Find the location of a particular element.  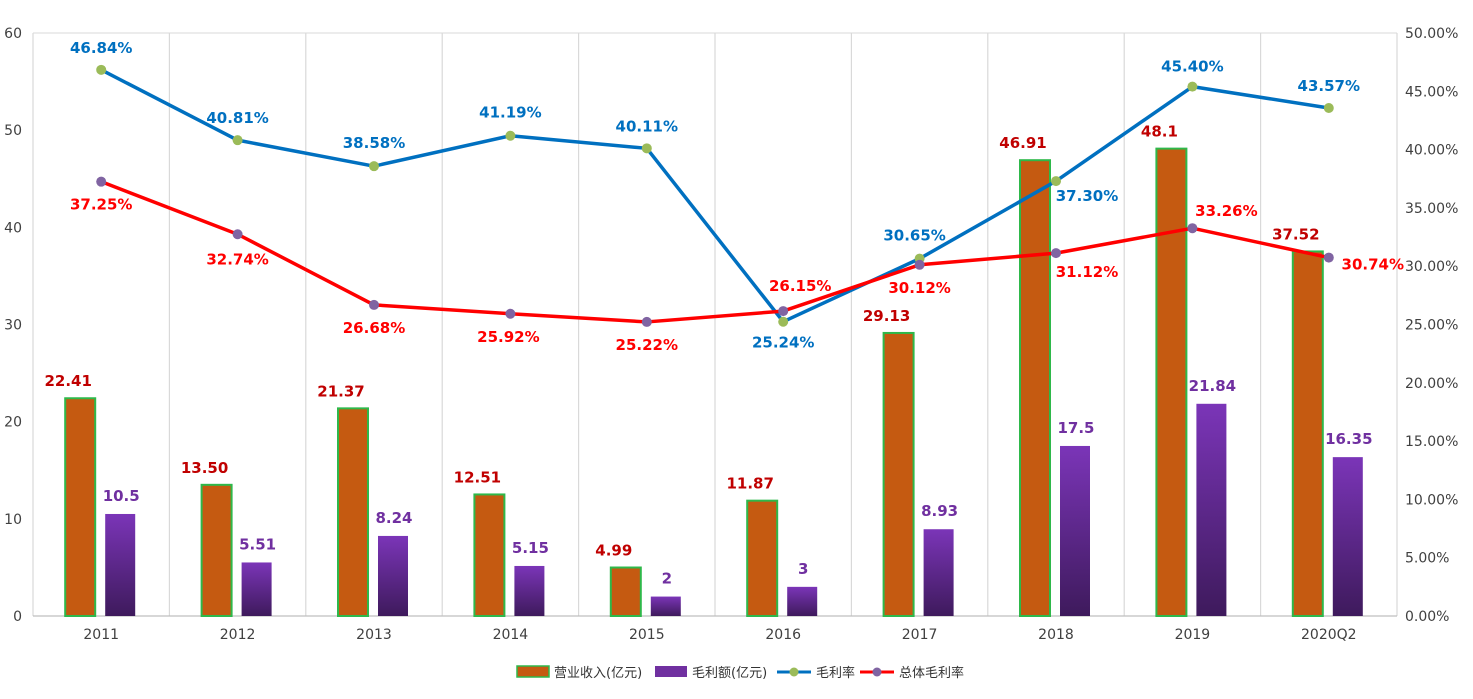

gross-profit-data-label: 10.5 is located at coordinates (121, 496).